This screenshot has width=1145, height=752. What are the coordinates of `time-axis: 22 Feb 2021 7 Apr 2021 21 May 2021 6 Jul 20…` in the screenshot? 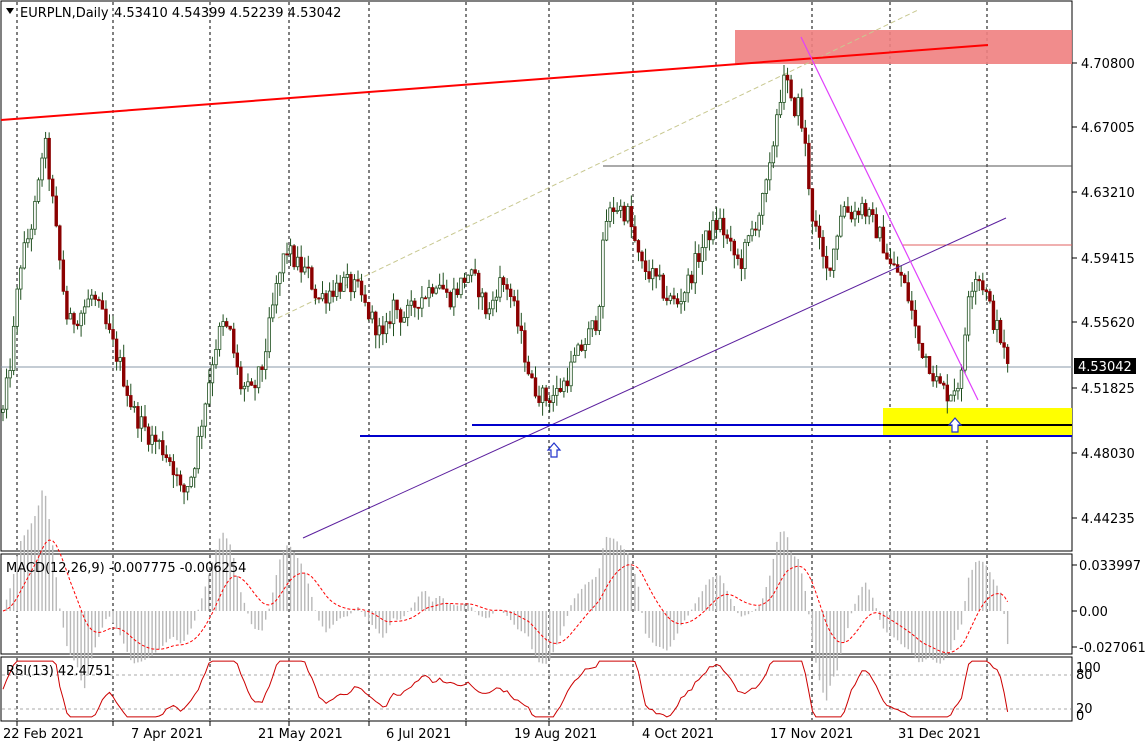 It's located at (492, 731).